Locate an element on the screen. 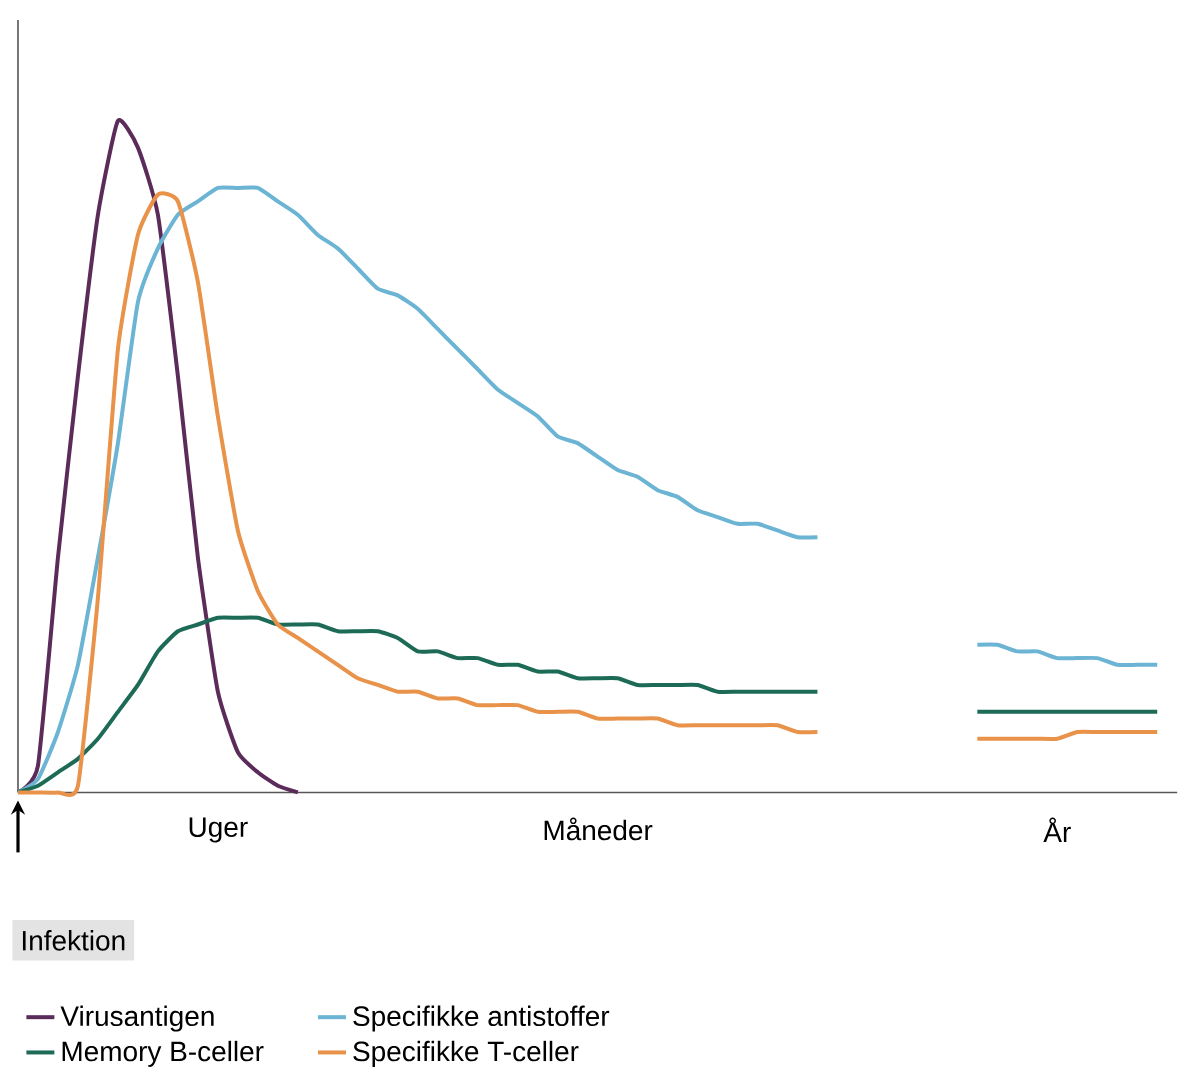 Image resolution: width=1178 pixels, height=1080 pixels. x-tick-label: Måneder is located at coordinates (598, 829).